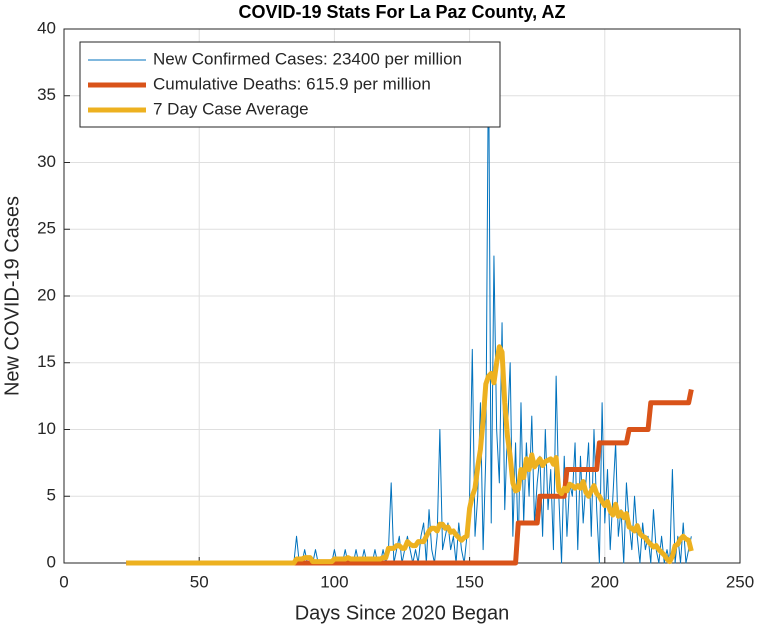 This screenshot has width=761, height=630. What do you see at coordinates (46, 361) in the screenshot?
I see `y-tick-label: 15` at bounding box center [46, 361].